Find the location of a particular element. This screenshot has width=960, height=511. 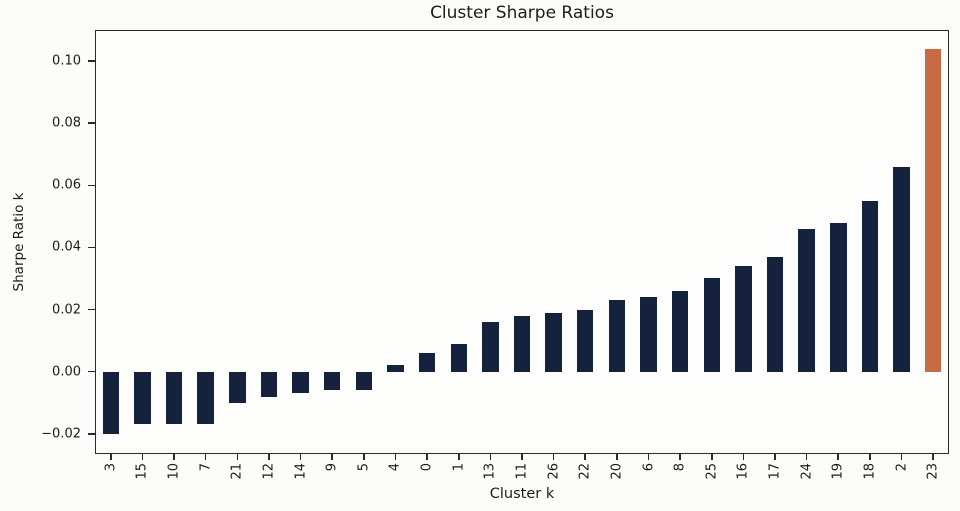

x-tick-label-2: 2 is located at coordinates (902, 467).